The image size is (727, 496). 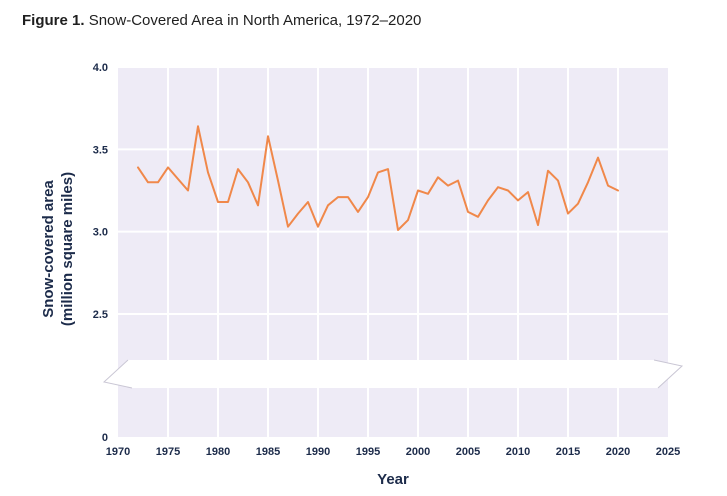 What do you see at coordinates (53, 20) in the screenshot?
I see `figure-label: Figure 1.` at bounding box center [53, 20].